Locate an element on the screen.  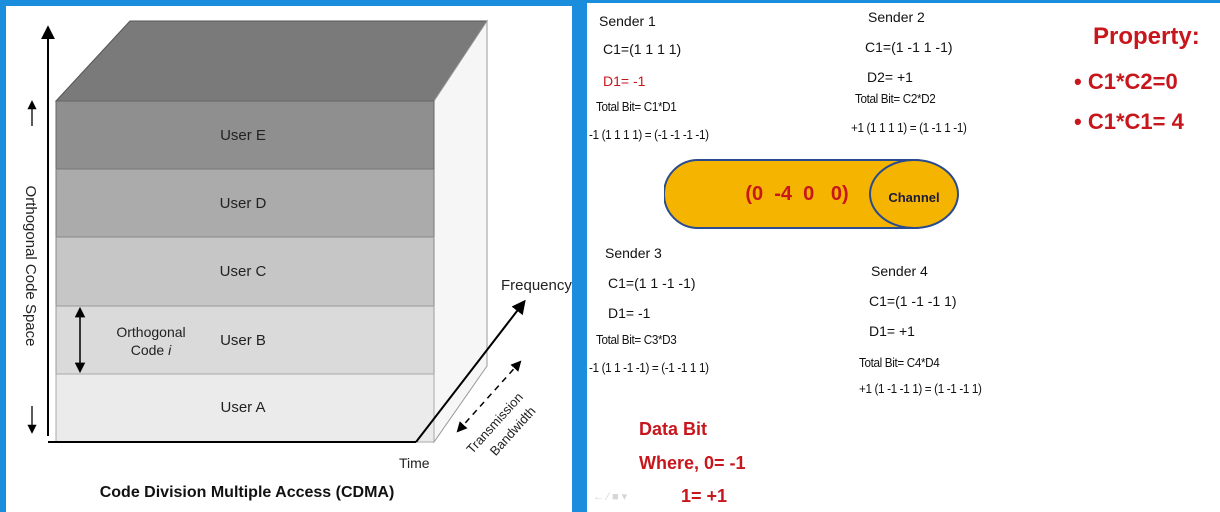
layer-label-user-c: User C is located at coordinates (243, 271).